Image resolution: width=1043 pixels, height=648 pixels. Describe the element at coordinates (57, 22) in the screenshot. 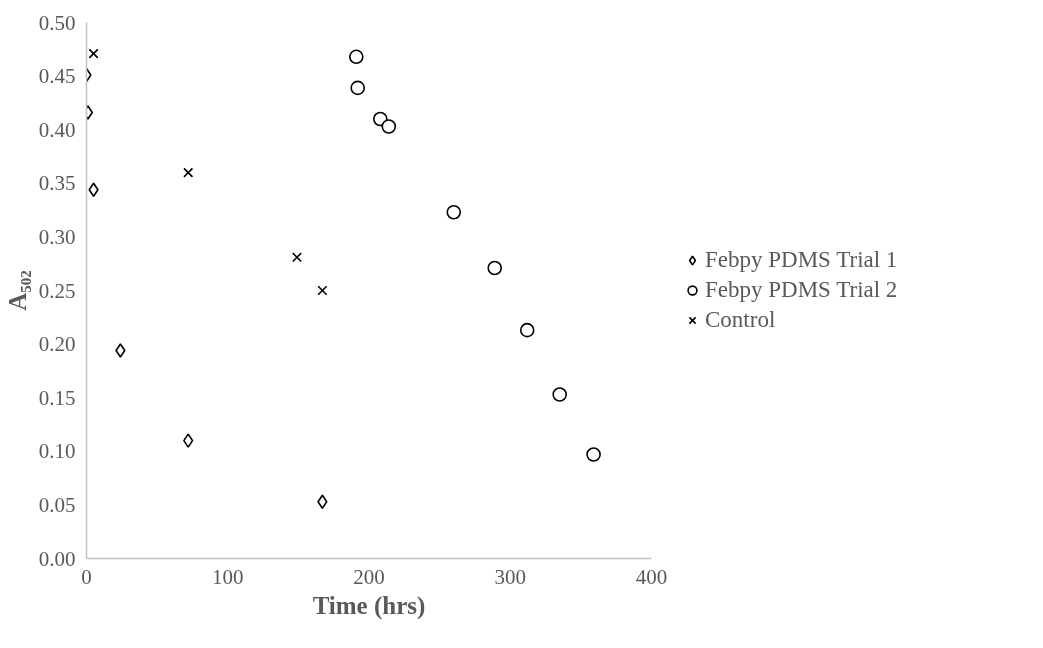

I see `y-tick-label: 0.50` at that location.